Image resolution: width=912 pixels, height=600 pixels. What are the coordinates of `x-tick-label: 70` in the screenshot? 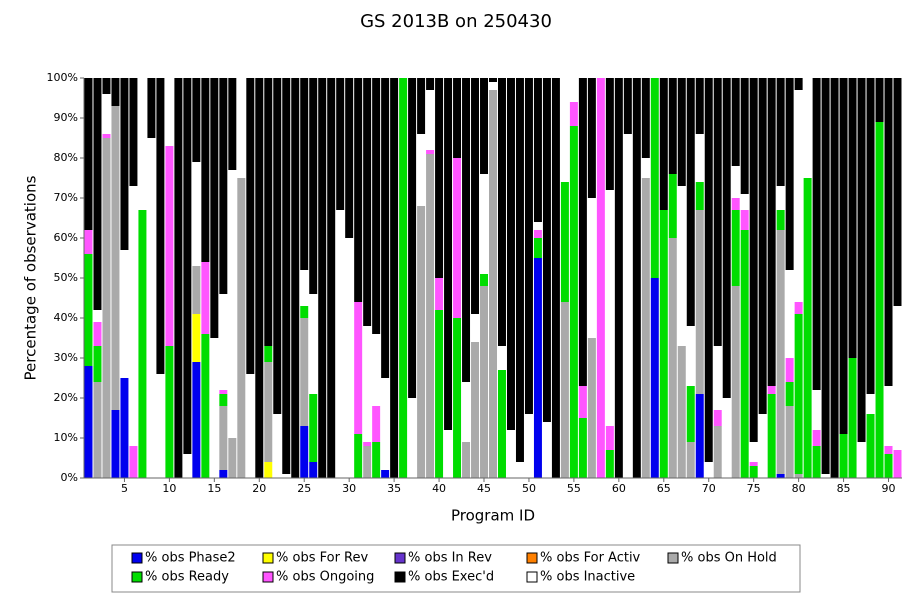 It's located at (709, 488).